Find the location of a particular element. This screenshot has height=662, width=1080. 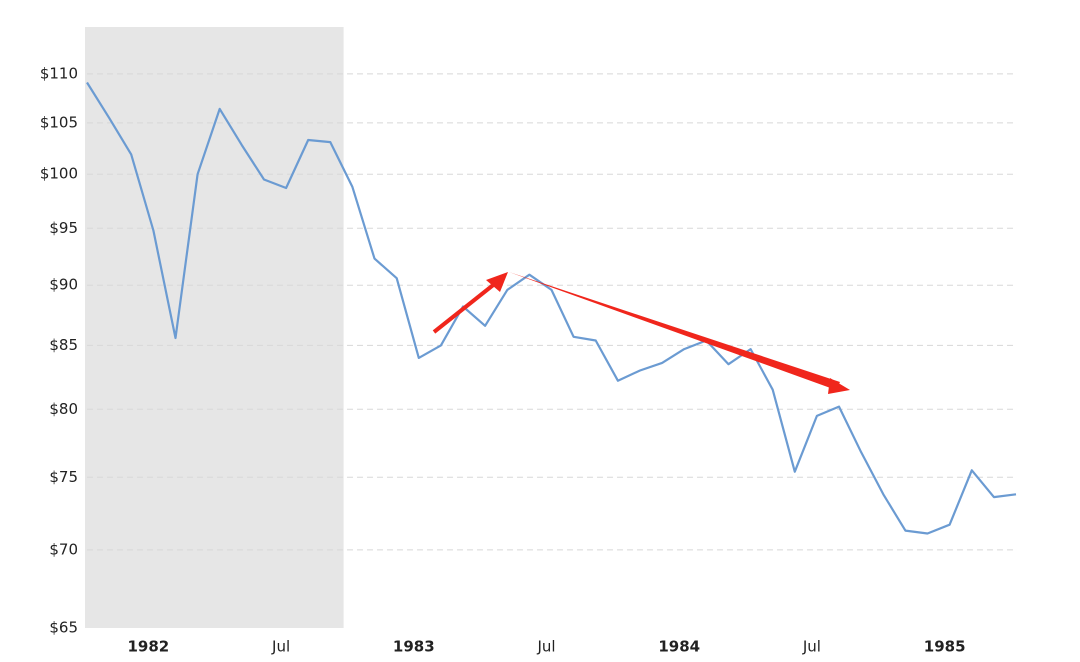

y-tick-label: $90 is located at coordinates (63, 285).